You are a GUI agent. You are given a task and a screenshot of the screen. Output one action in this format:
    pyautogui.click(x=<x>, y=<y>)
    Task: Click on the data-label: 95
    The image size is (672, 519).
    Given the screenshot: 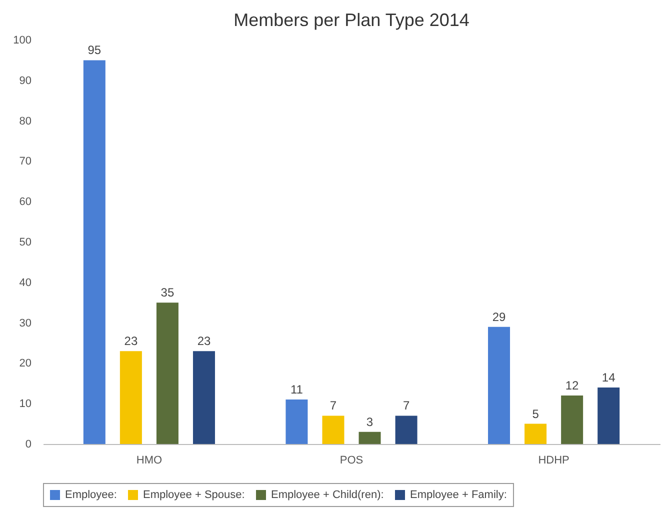 What is the action you would take?
    pyautogui.click(x=95, y=50)
    